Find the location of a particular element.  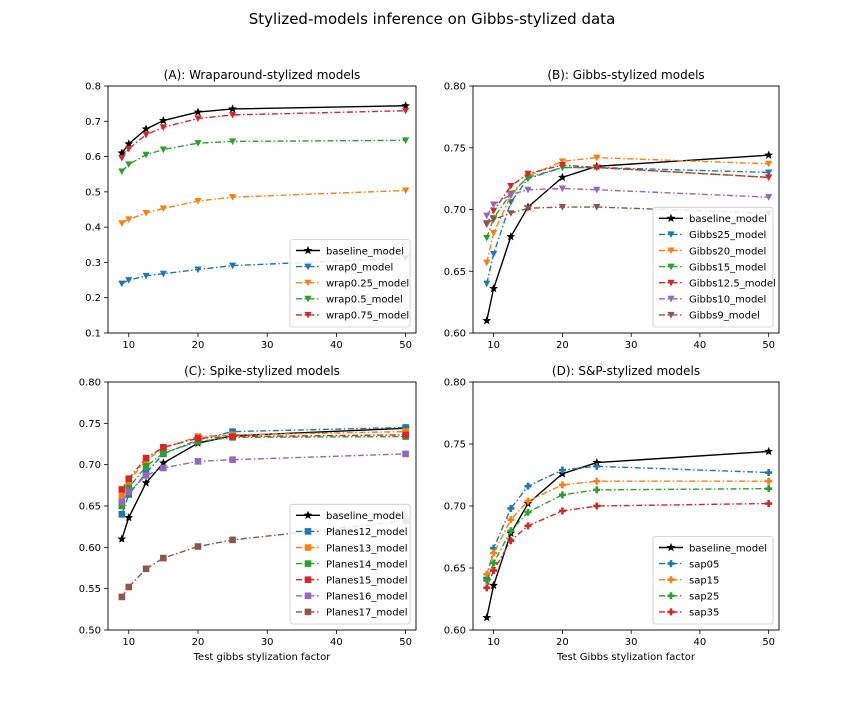

y-tick-label: 0.60 is located at coordinates (455, 334).